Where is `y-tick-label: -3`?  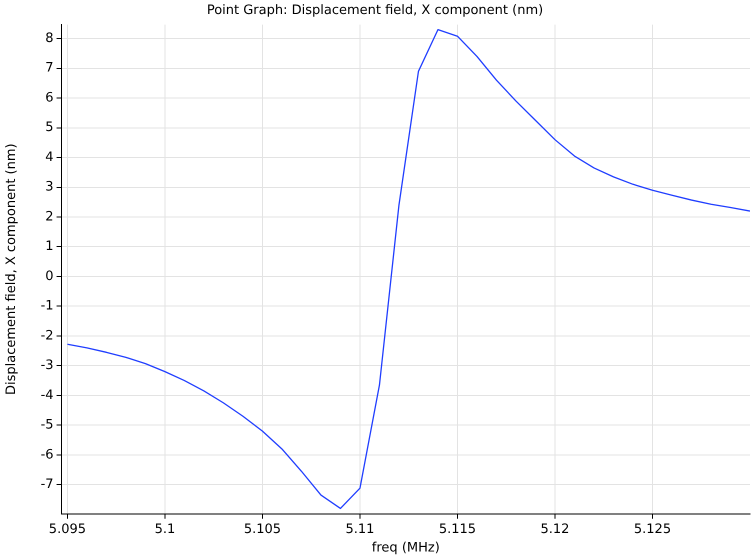
y-tick-label: -3 is located at coordinates (47, 366).